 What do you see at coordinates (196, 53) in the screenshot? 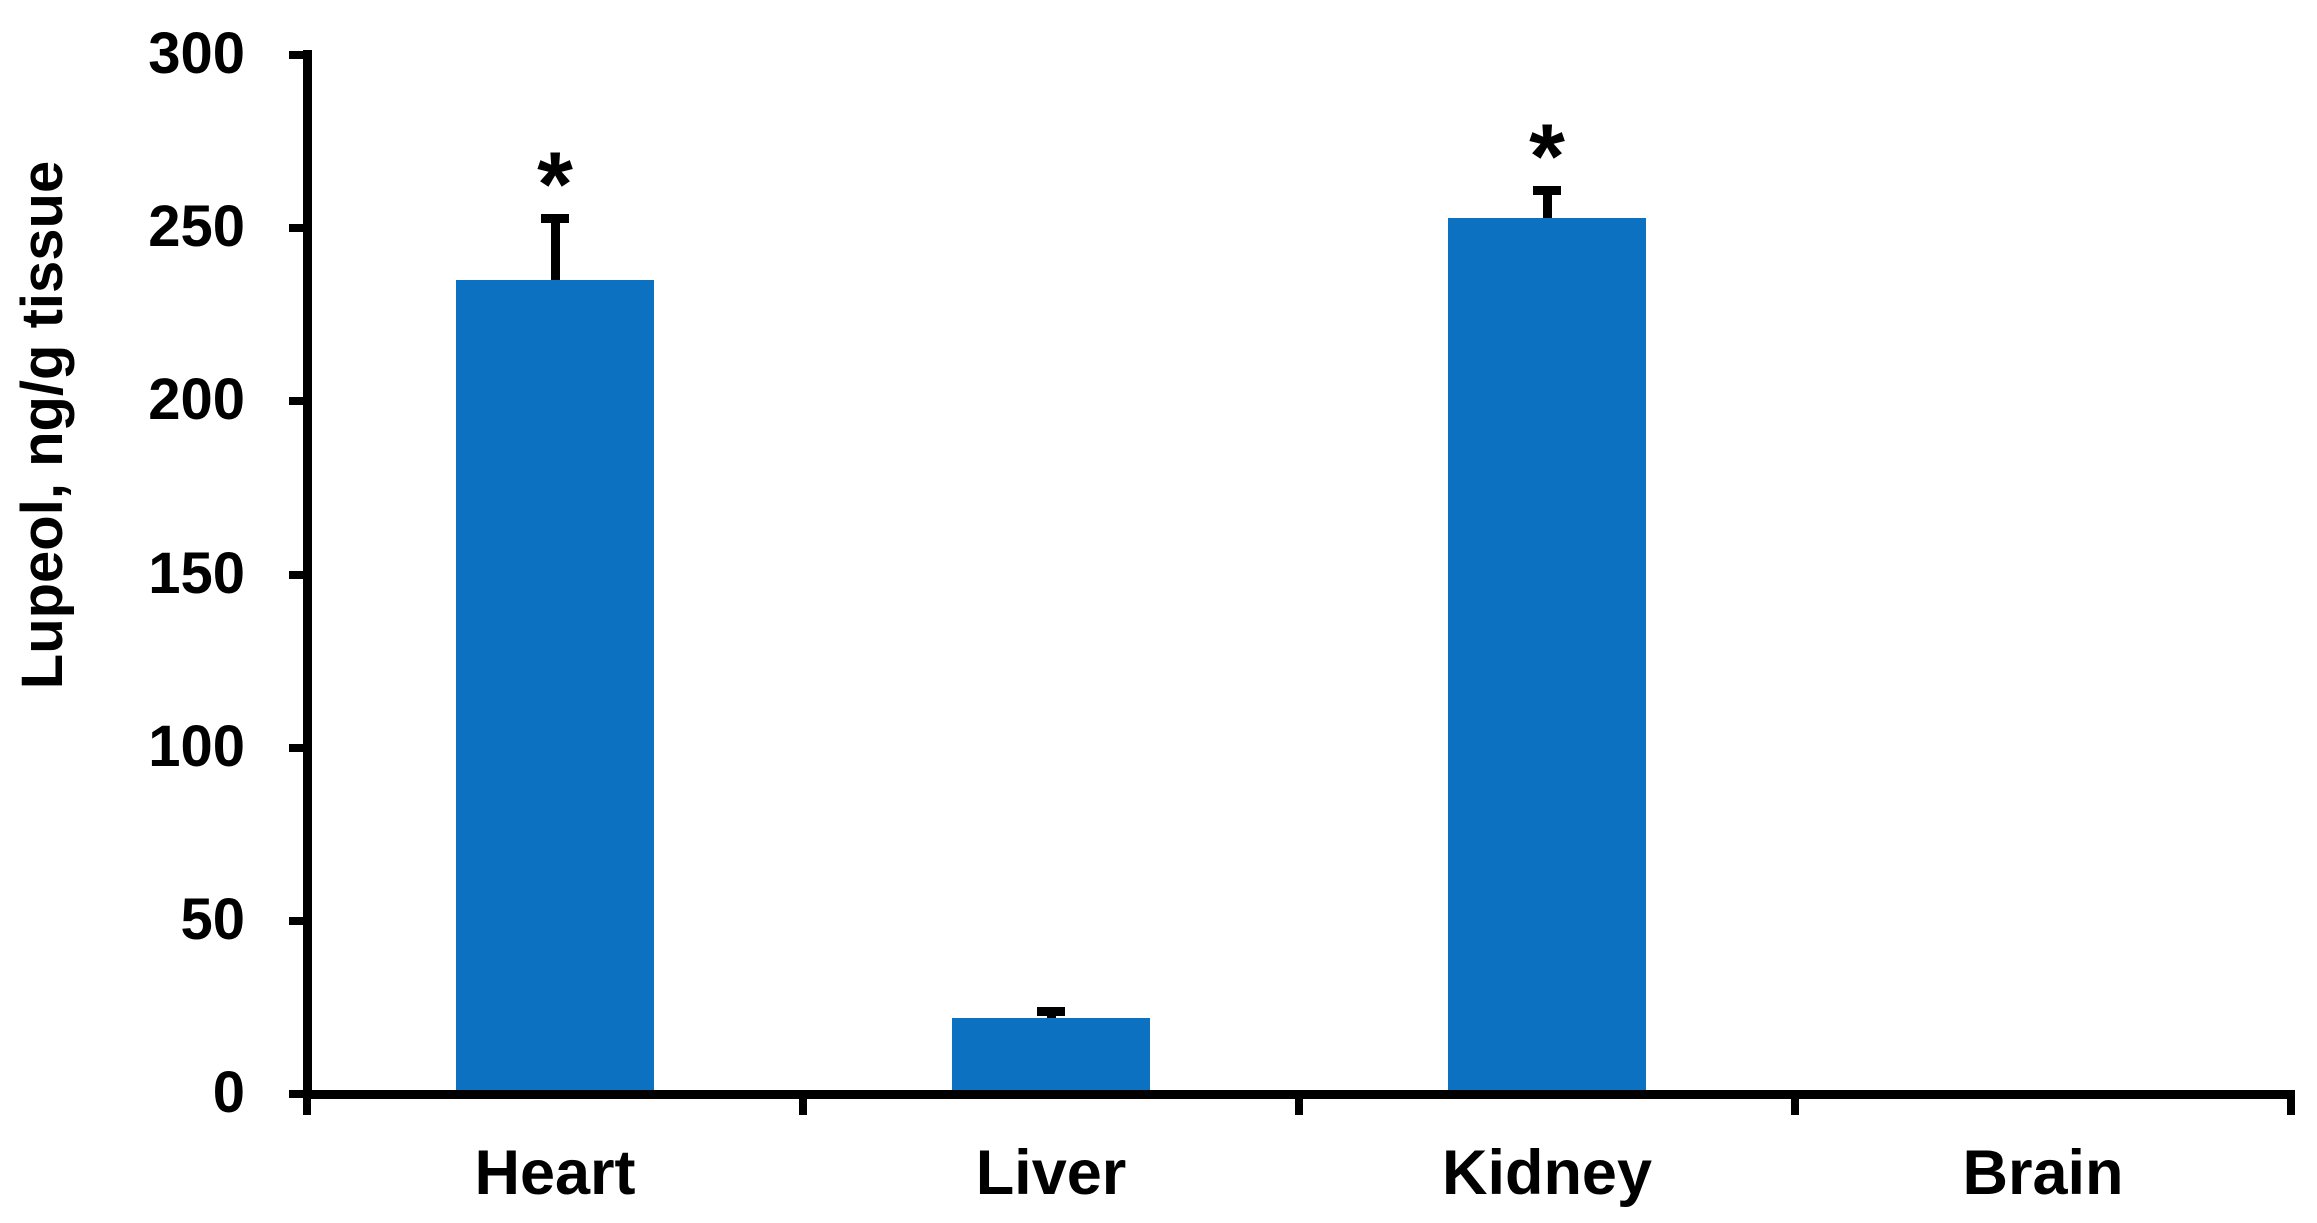
I see `y-tick-label: 300` at bounding box center [196, 53].